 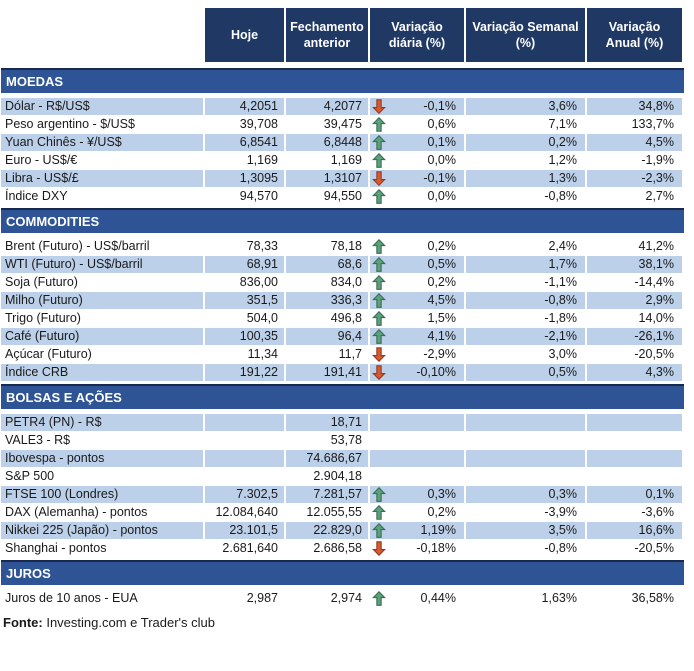 What do you see at coordinates (342, 80) in the screenshot?
I see `section-band: MOEDAS` at bounding box center [342, 80].